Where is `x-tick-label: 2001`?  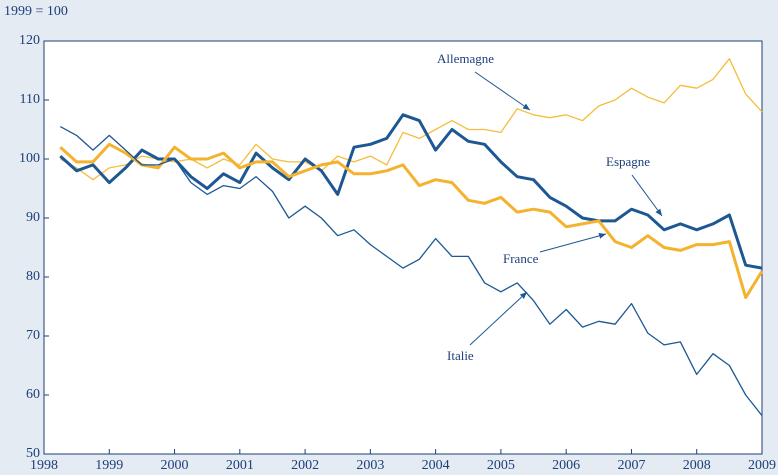 x-tick-label: 2001 is located at coordinates (240, 465).